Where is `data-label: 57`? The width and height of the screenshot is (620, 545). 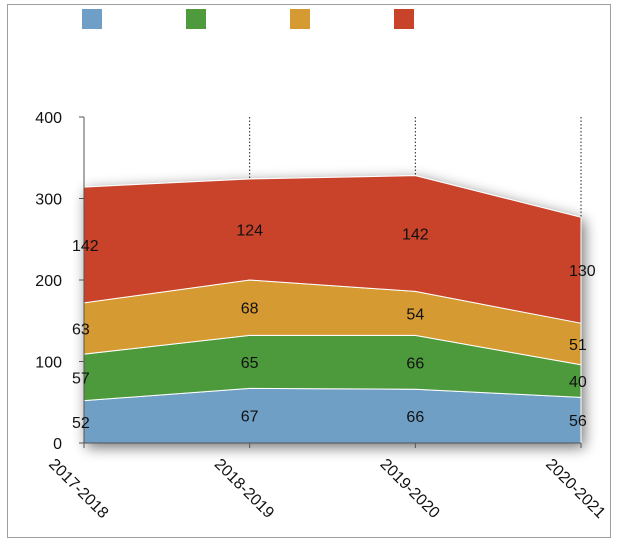 data-label: 57 is located at coordinates (81, 378).